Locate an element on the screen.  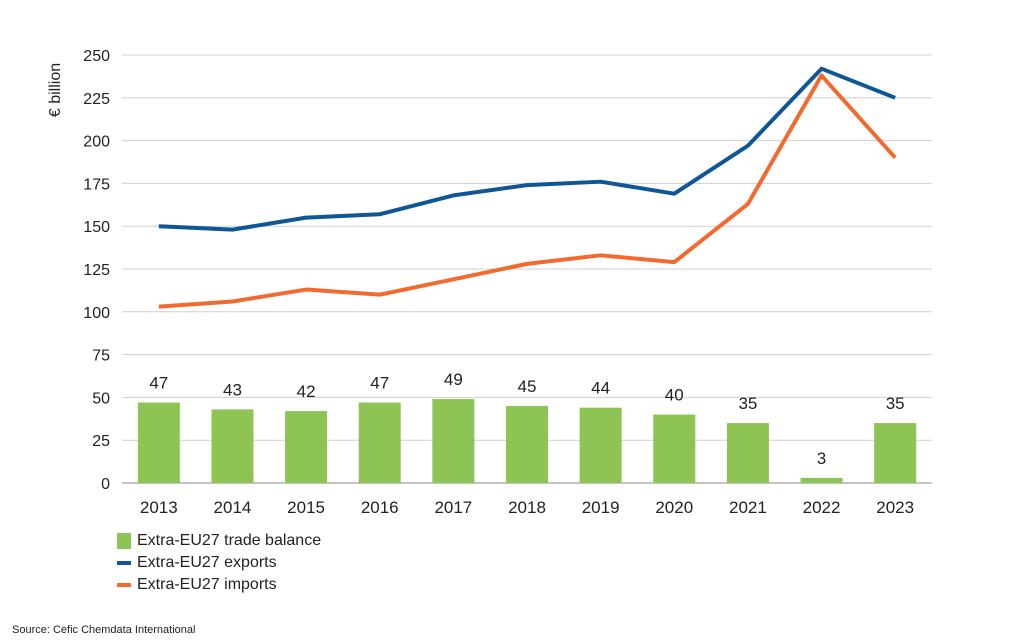
legend-label-imports: Extra-EU27 imports is located at coordinates (207, 584).